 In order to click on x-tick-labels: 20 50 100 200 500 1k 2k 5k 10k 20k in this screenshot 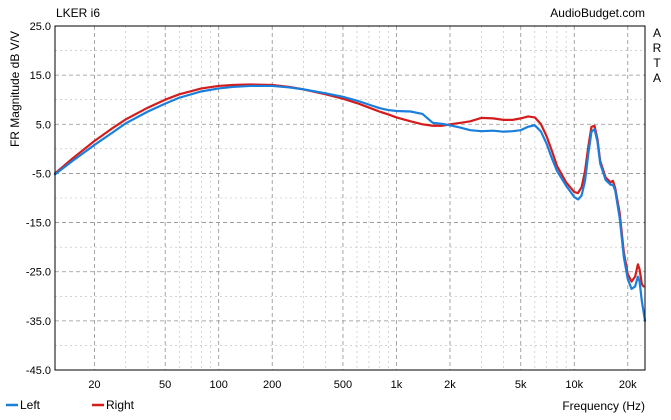, I will do `click(362, 385)`.